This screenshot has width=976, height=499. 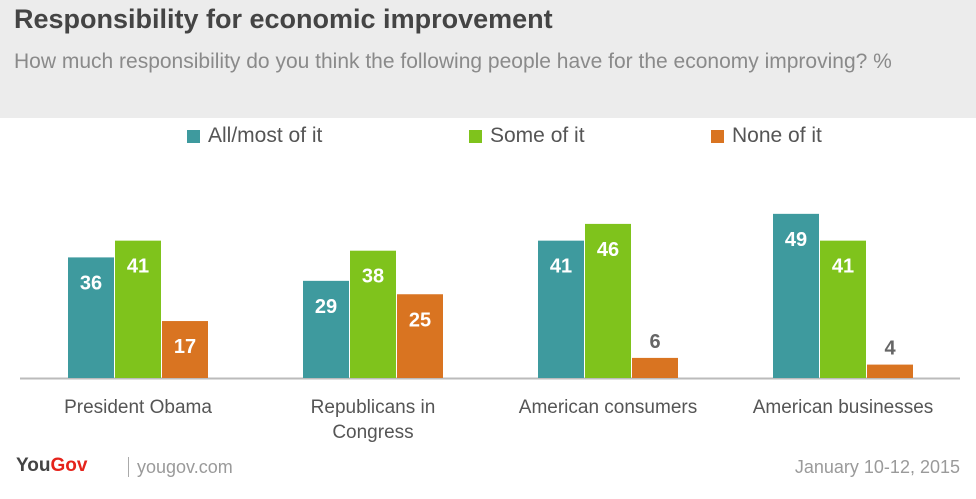 I want to click on legend-item-all-most: All/most of it, so click(x=254, y=136).